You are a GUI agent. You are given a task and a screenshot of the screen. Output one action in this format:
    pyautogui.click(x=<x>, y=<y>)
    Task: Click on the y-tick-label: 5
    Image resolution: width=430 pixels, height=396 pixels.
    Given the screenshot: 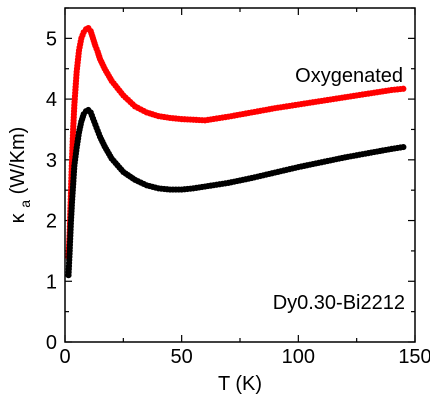 What is the action you would take?
    pyautogui.click(x=51, y=39)
    